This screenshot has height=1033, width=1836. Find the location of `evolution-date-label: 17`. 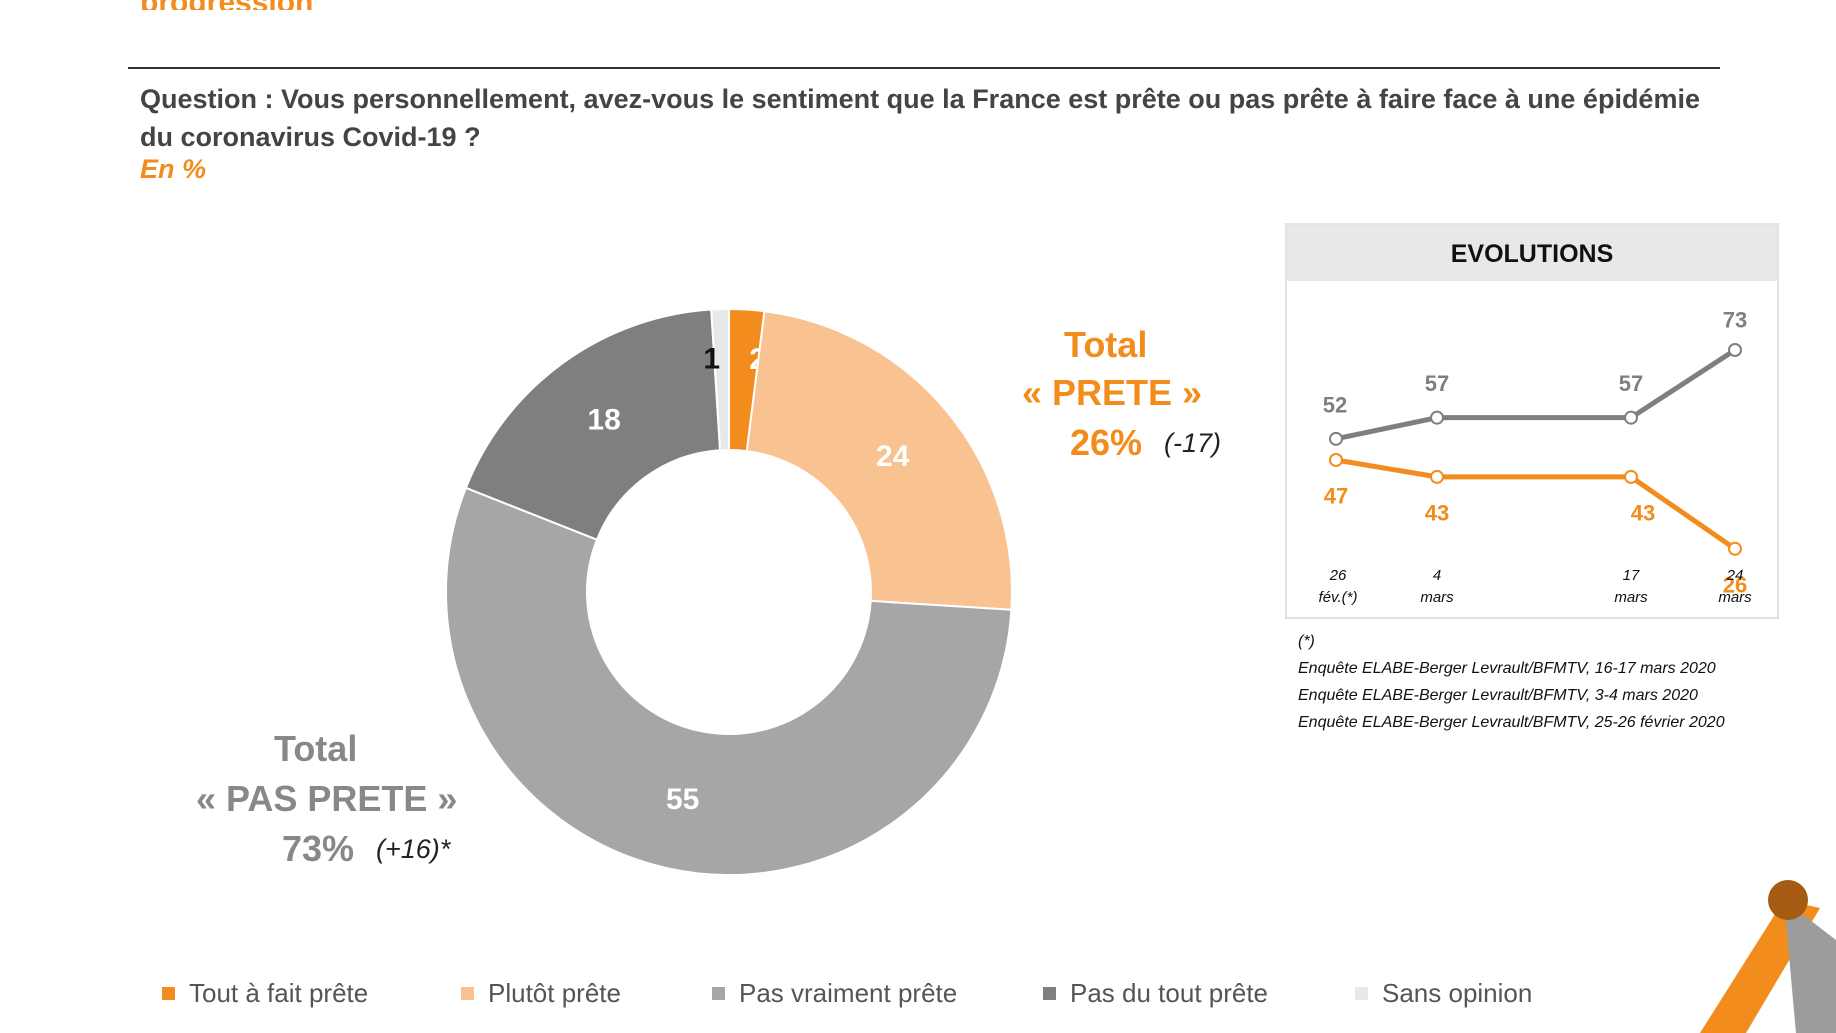

evolution-date-label: 17 is located at coordinates (1631, 575).